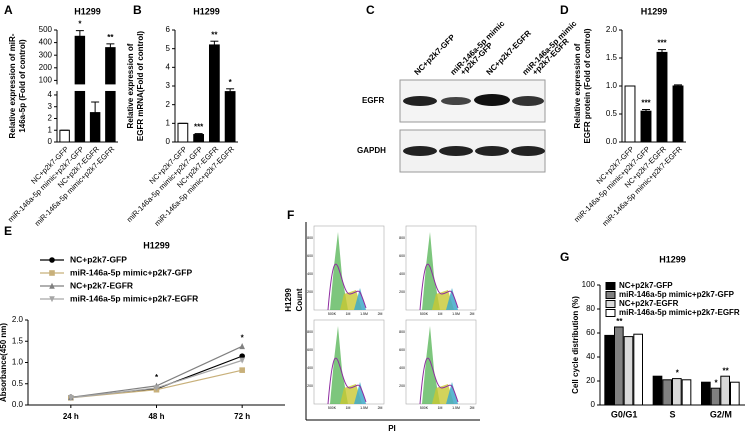 The image size is (756, 437). What do you see at coordinates (8, 231) in the screenshot?
I see `panel-letter: E` at bounding box center [8, 231].